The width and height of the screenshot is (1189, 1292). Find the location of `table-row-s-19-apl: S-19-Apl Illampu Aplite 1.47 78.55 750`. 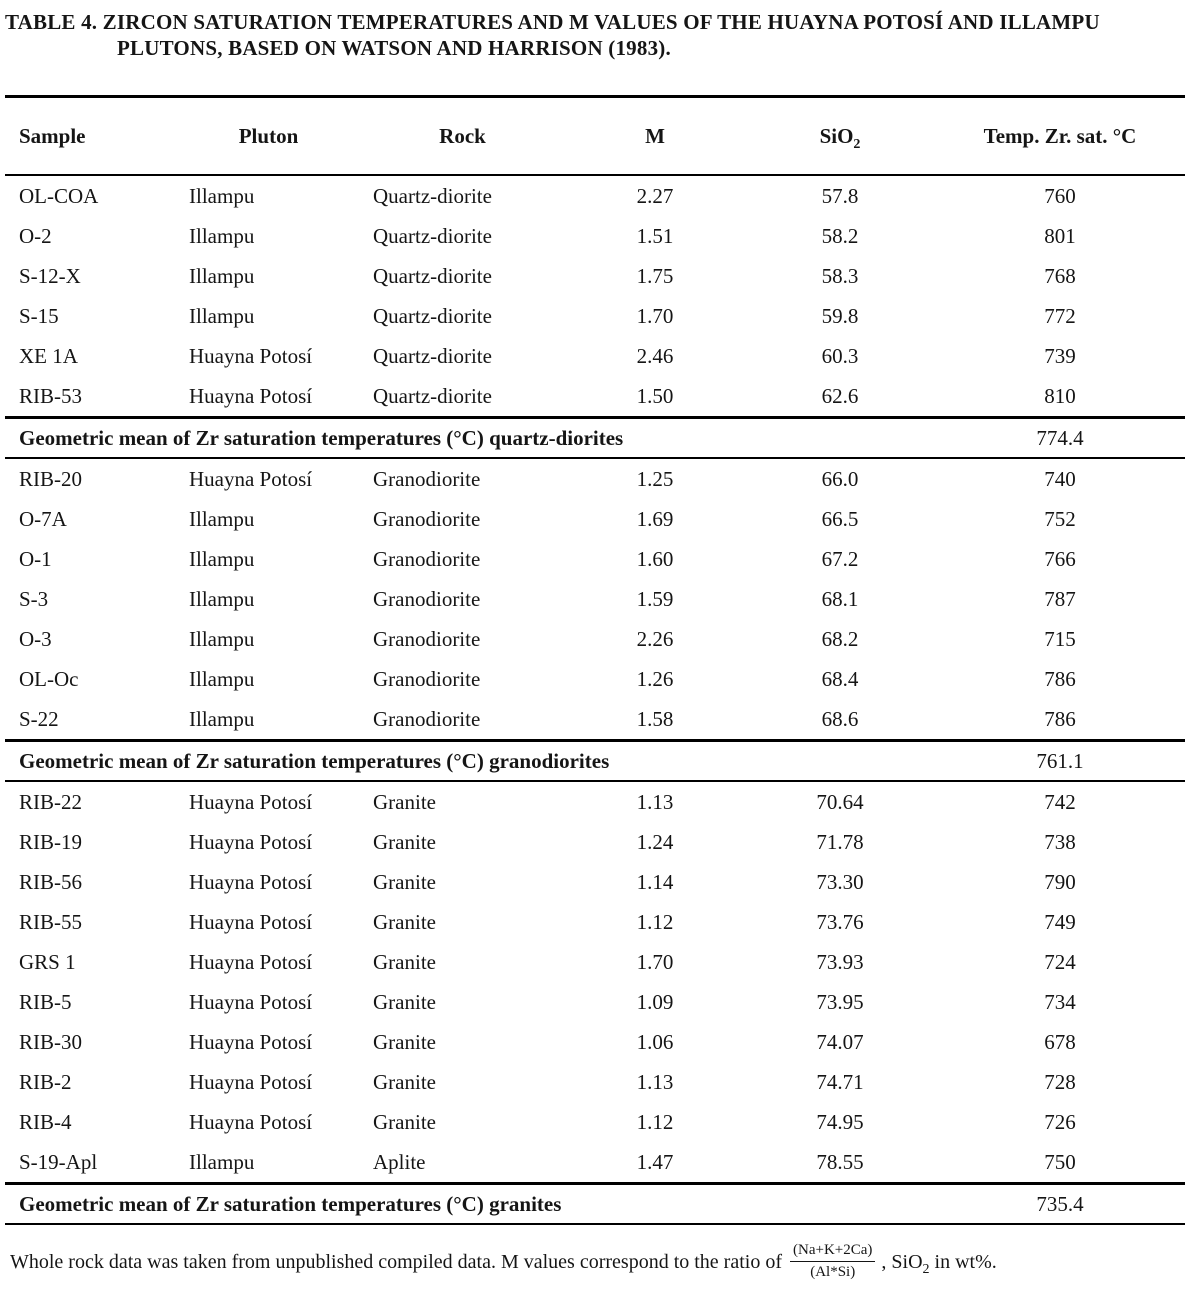

table-row-s-19-apl: S-19-Apl Illampu Aplite 1.47 78.55 750 is located at coordinates (595, 1163).